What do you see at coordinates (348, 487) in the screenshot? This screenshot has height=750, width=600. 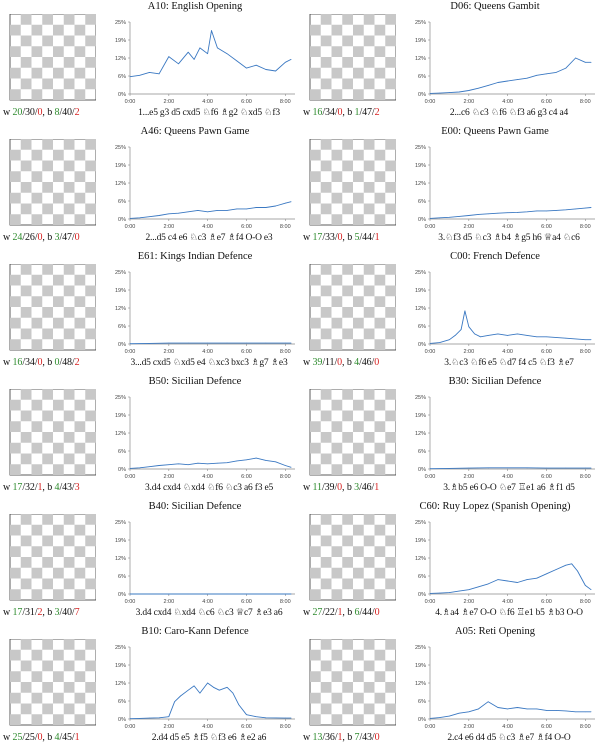 I see `black-label: , b` at bounding box center [348, 487].